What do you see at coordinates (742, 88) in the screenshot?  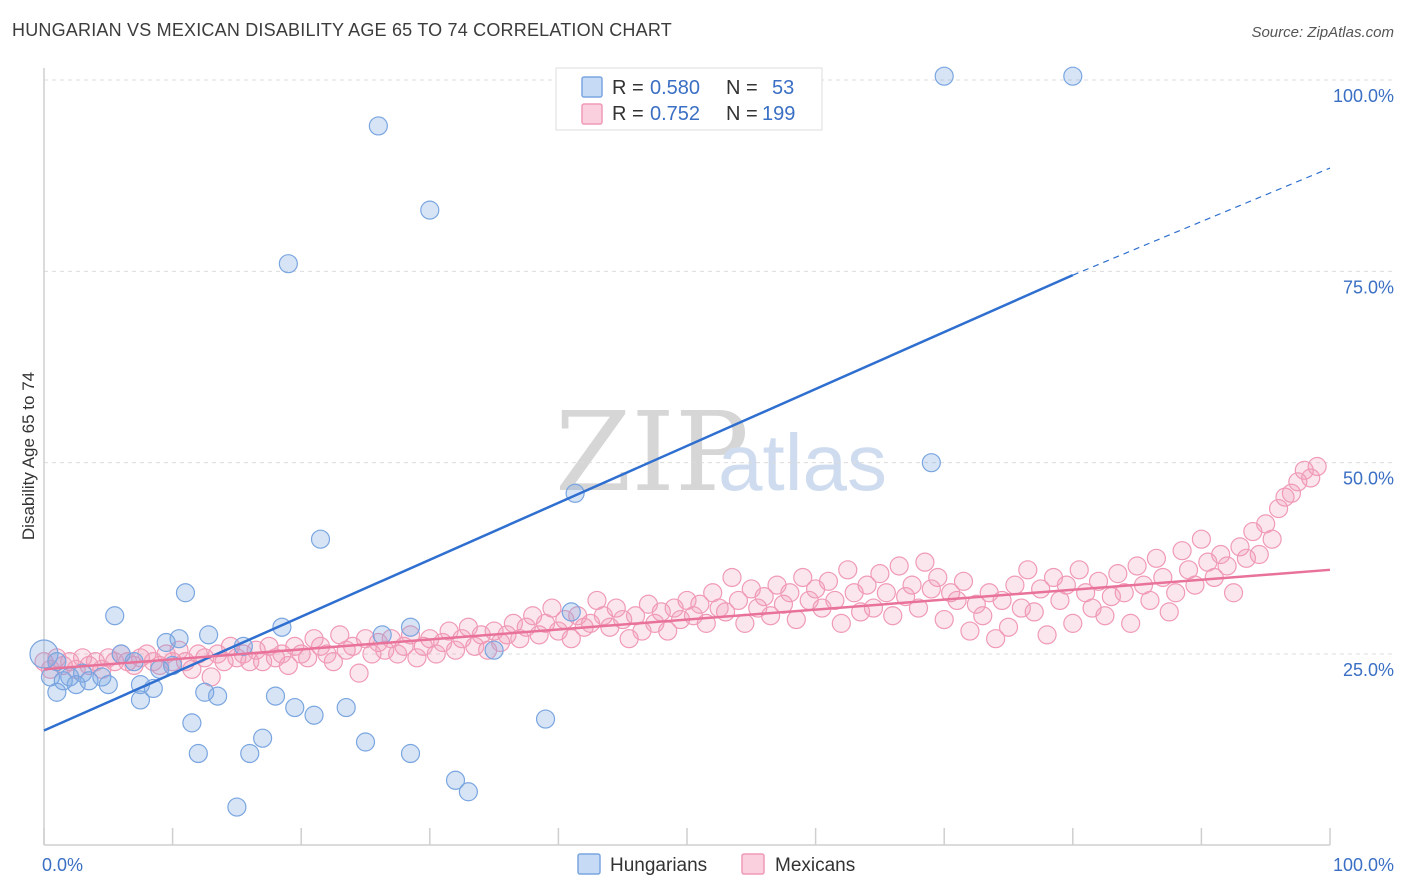 I see `legend-n-label-hungarians: N =` at bounding box center [742, 88].